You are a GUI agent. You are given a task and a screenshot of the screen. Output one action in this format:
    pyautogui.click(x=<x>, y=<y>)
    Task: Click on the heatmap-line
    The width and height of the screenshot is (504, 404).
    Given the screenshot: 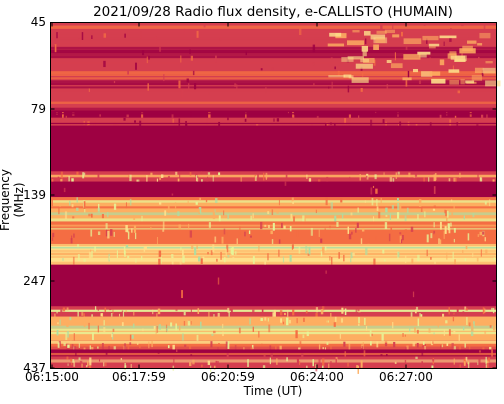 What is the action you would take?
    pyautogui.click(x=273, y=126)
    